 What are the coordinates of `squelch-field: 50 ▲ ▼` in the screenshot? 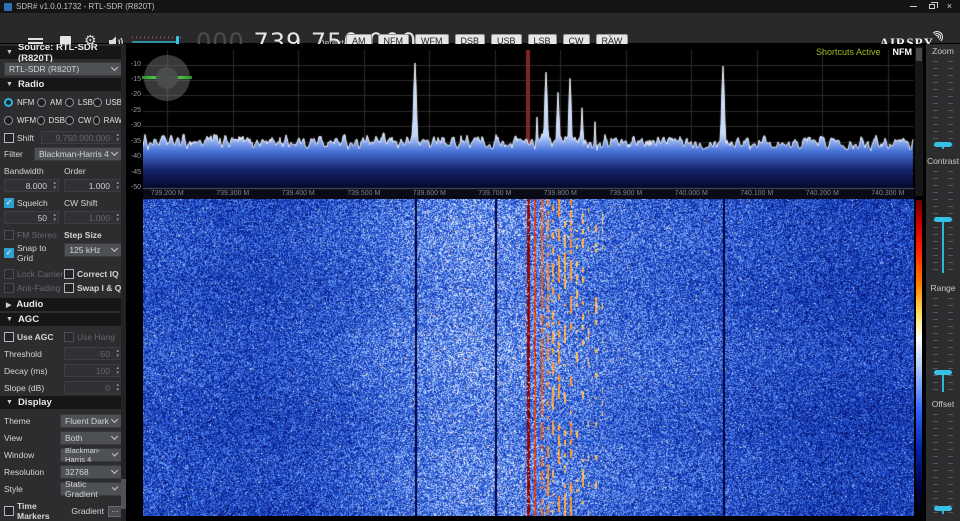 It's located at (31, 217).